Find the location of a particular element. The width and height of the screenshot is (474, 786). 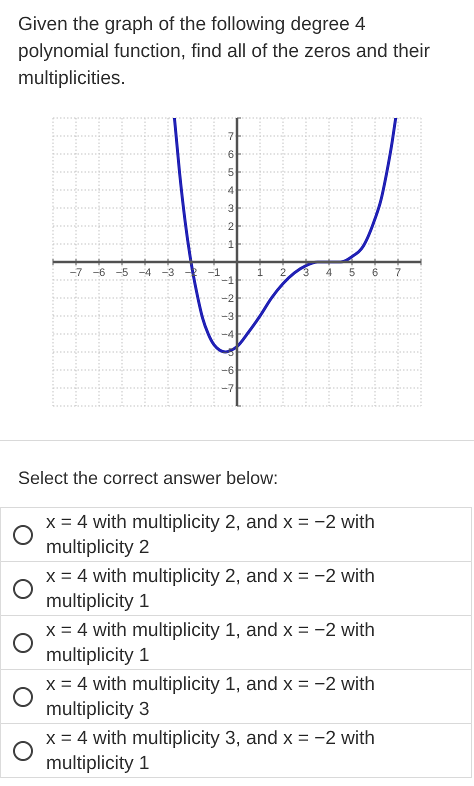

y-tick-label: −7 is located at coordinates (227, 389).